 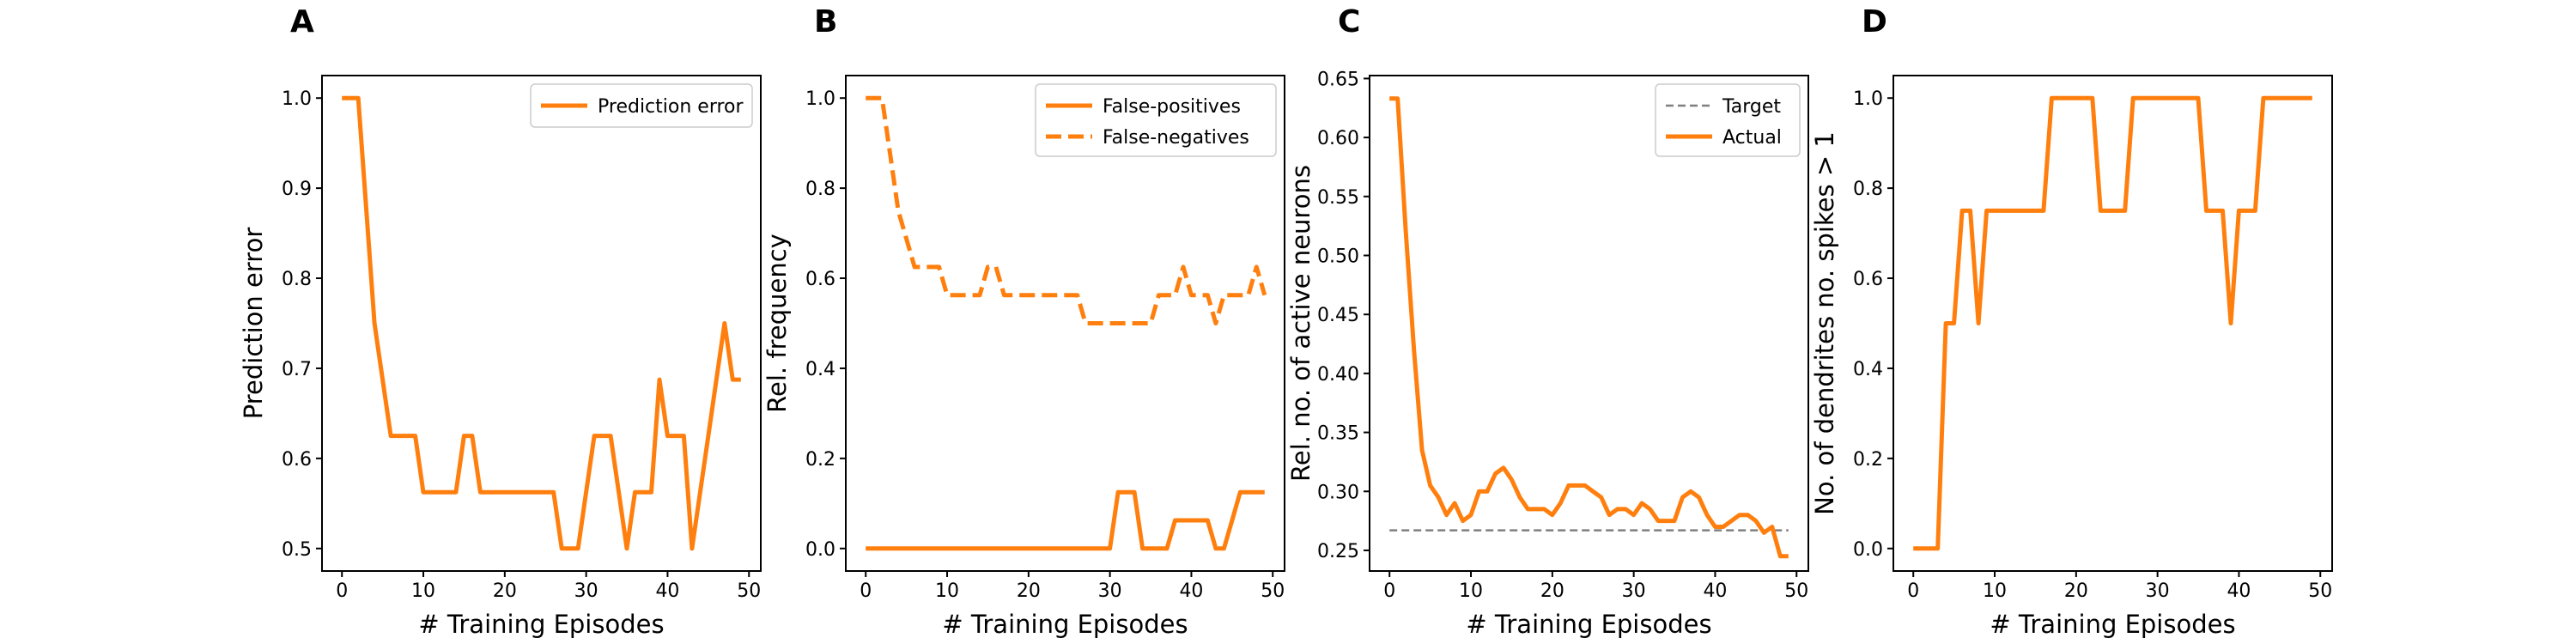 I want to click on panel-letter: B, so click(x=825, y=21).